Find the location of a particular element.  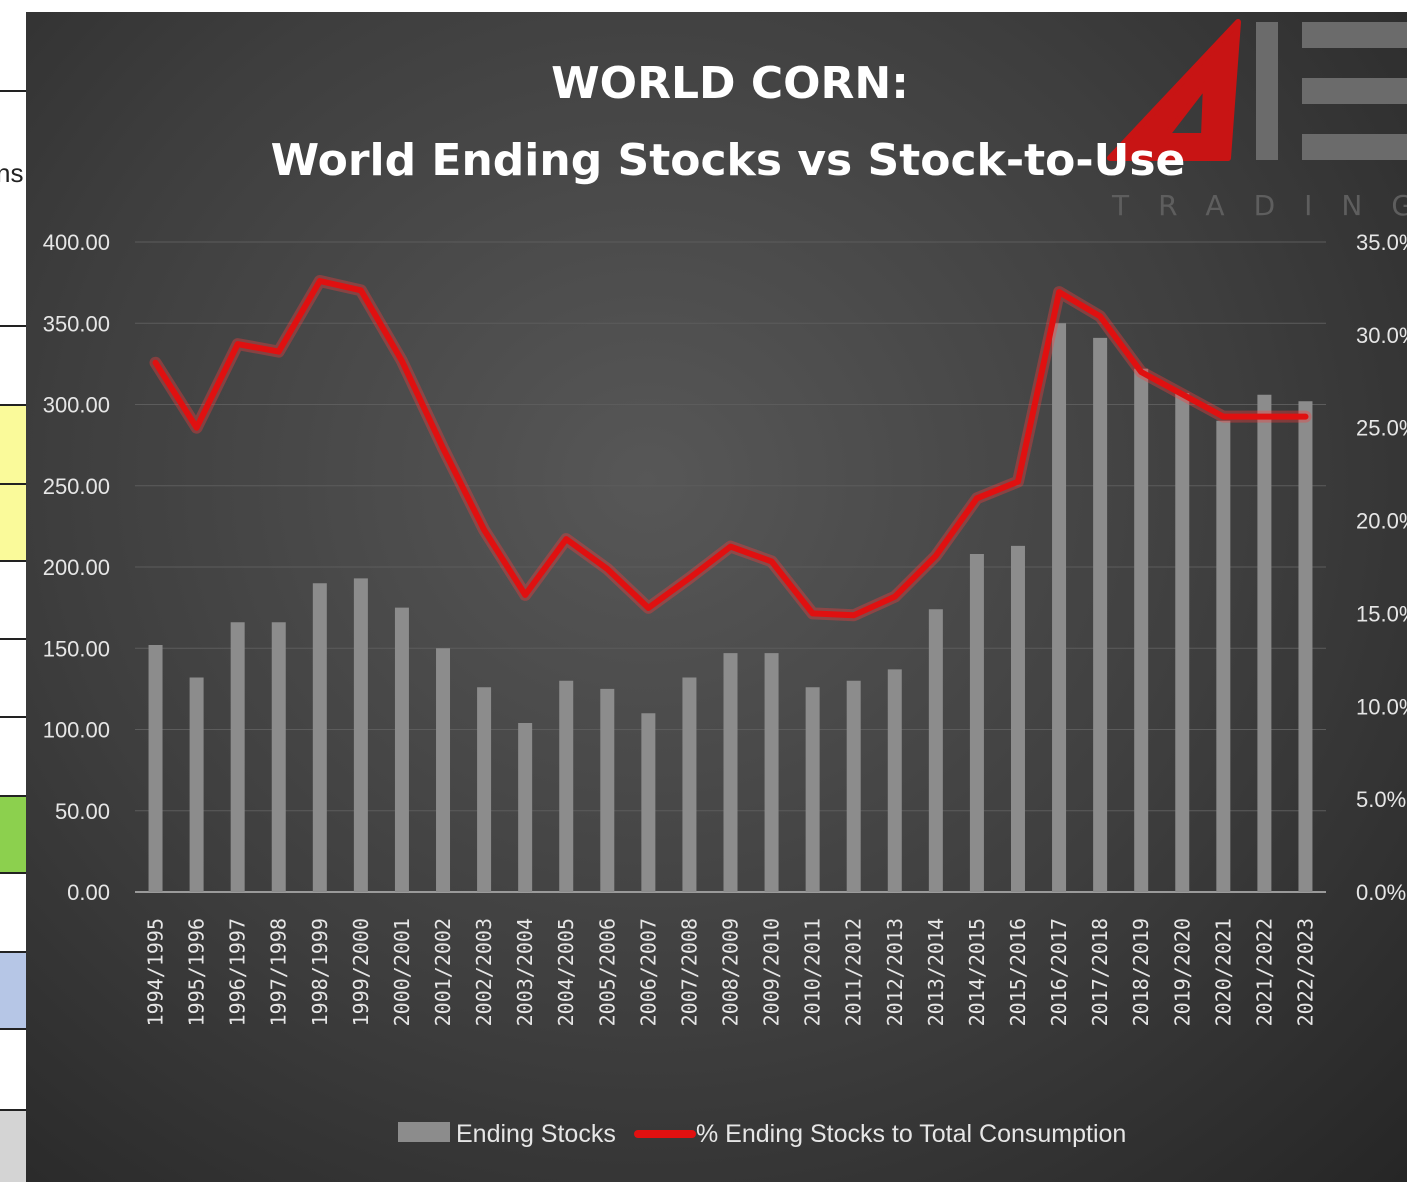

x-tick-label: 1997/1998 is located at coordinates (279, 972).